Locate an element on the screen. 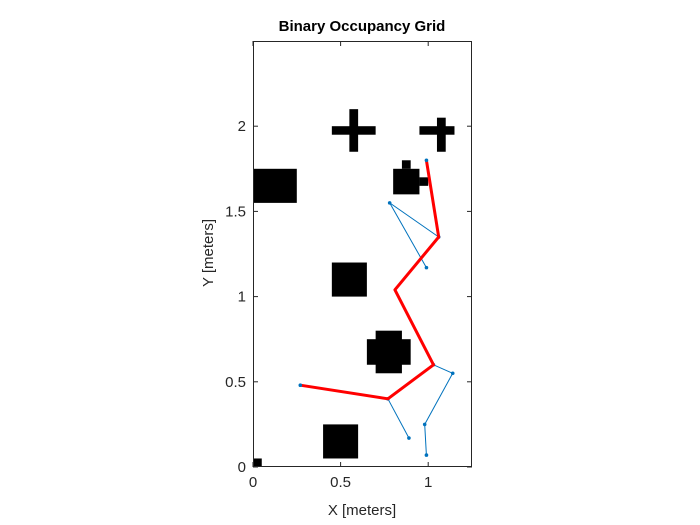 This screenshot has width=700, height=525. obstacle-square-topleft is located at coordinates (275, 185).